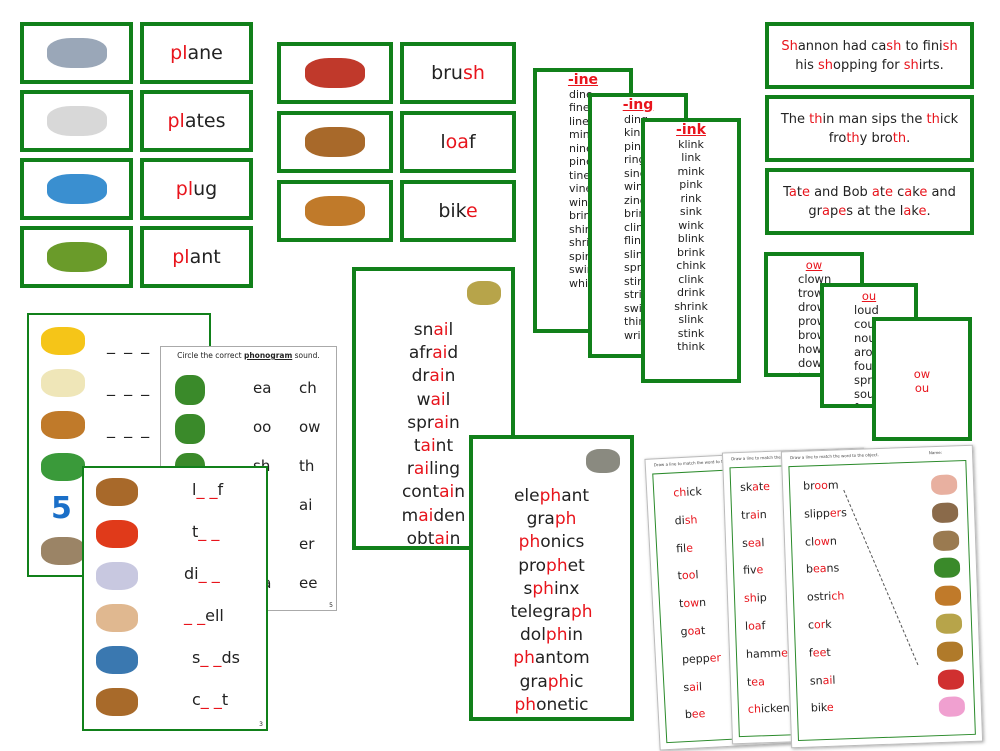 Image resolution: width=1000 pixels, height=751 pixels. Describe the element at coordinates (306, 466) in the screenshot. I see `phonogram-option: th` at that location.